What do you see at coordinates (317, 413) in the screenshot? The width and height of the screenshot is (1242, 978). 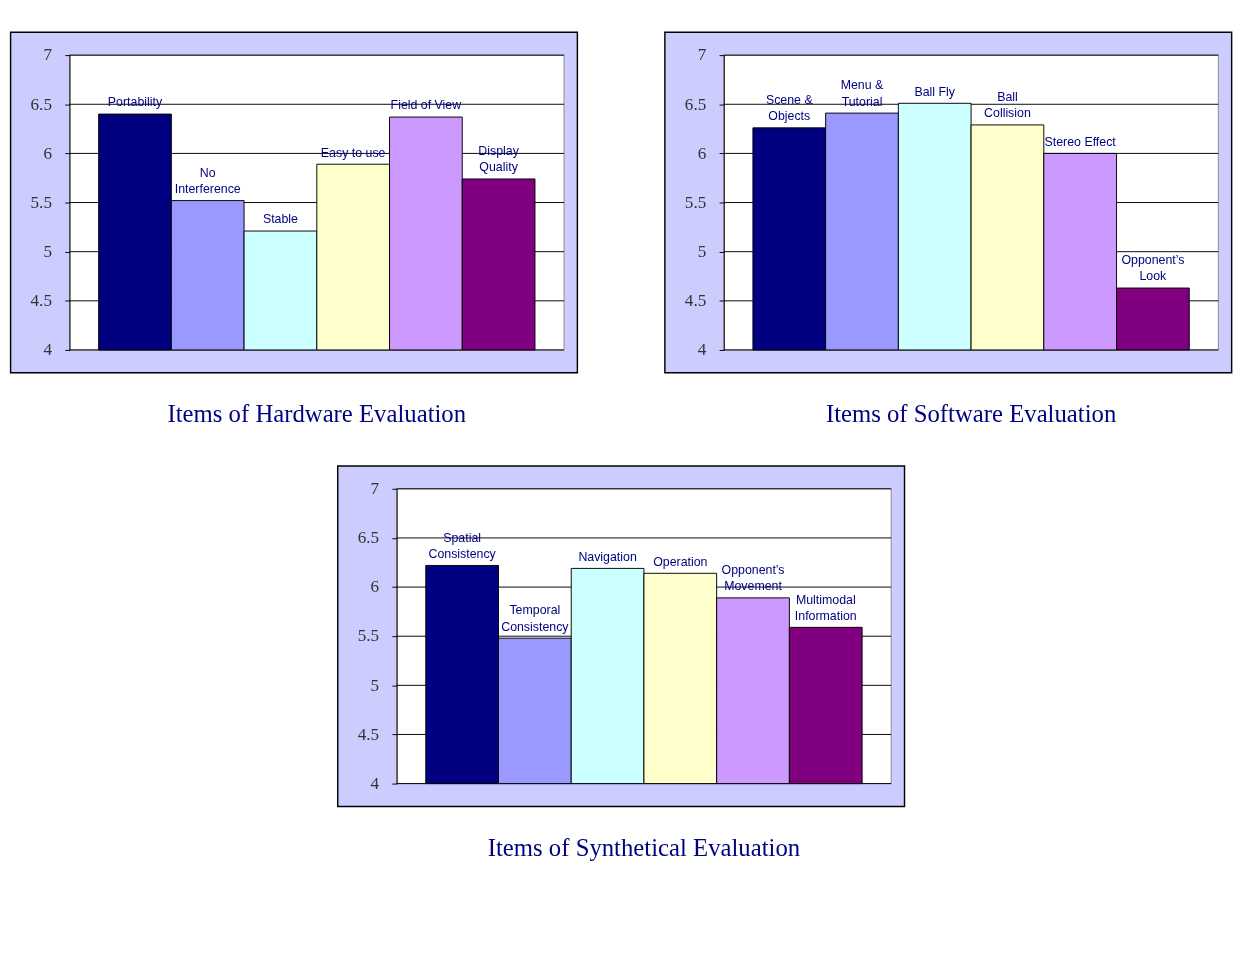 I see `text: Items of Hardware Evaluation` at bounding box center [317, 413].